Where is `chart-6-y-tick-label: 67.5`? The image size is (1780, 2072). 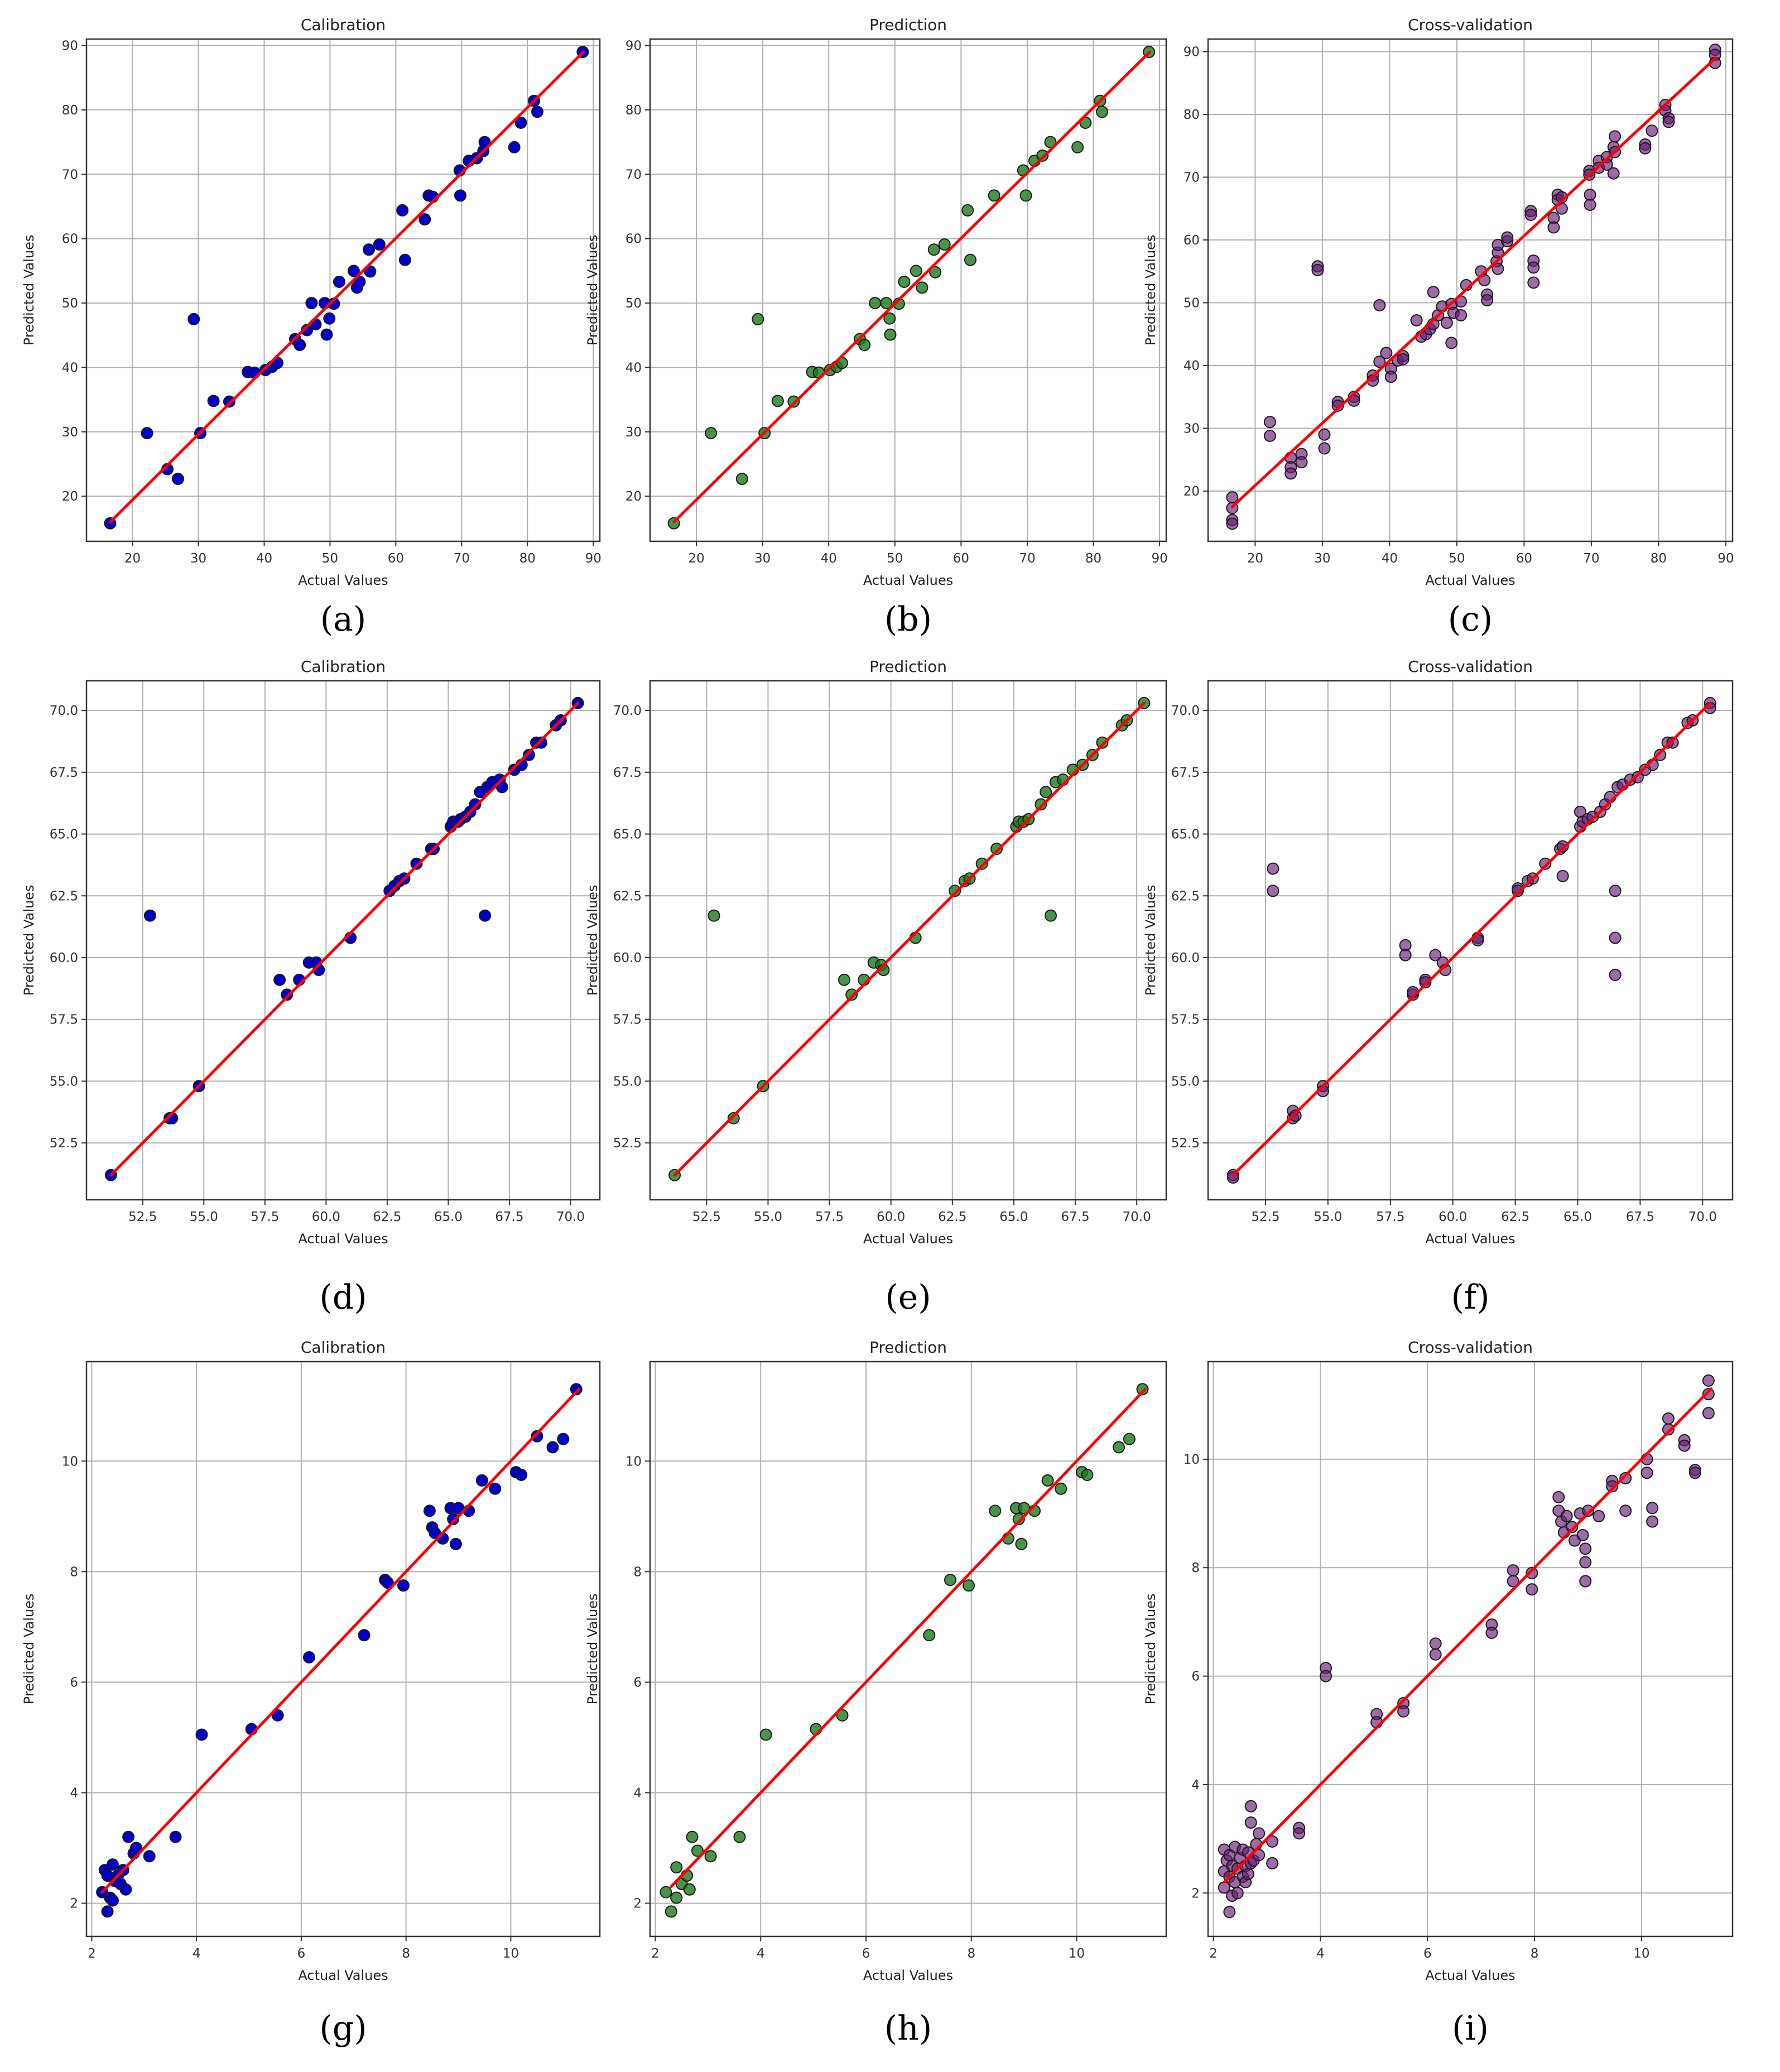
chart-6-y-tick-label: 67.5 is located at coordinates (1186, 773).